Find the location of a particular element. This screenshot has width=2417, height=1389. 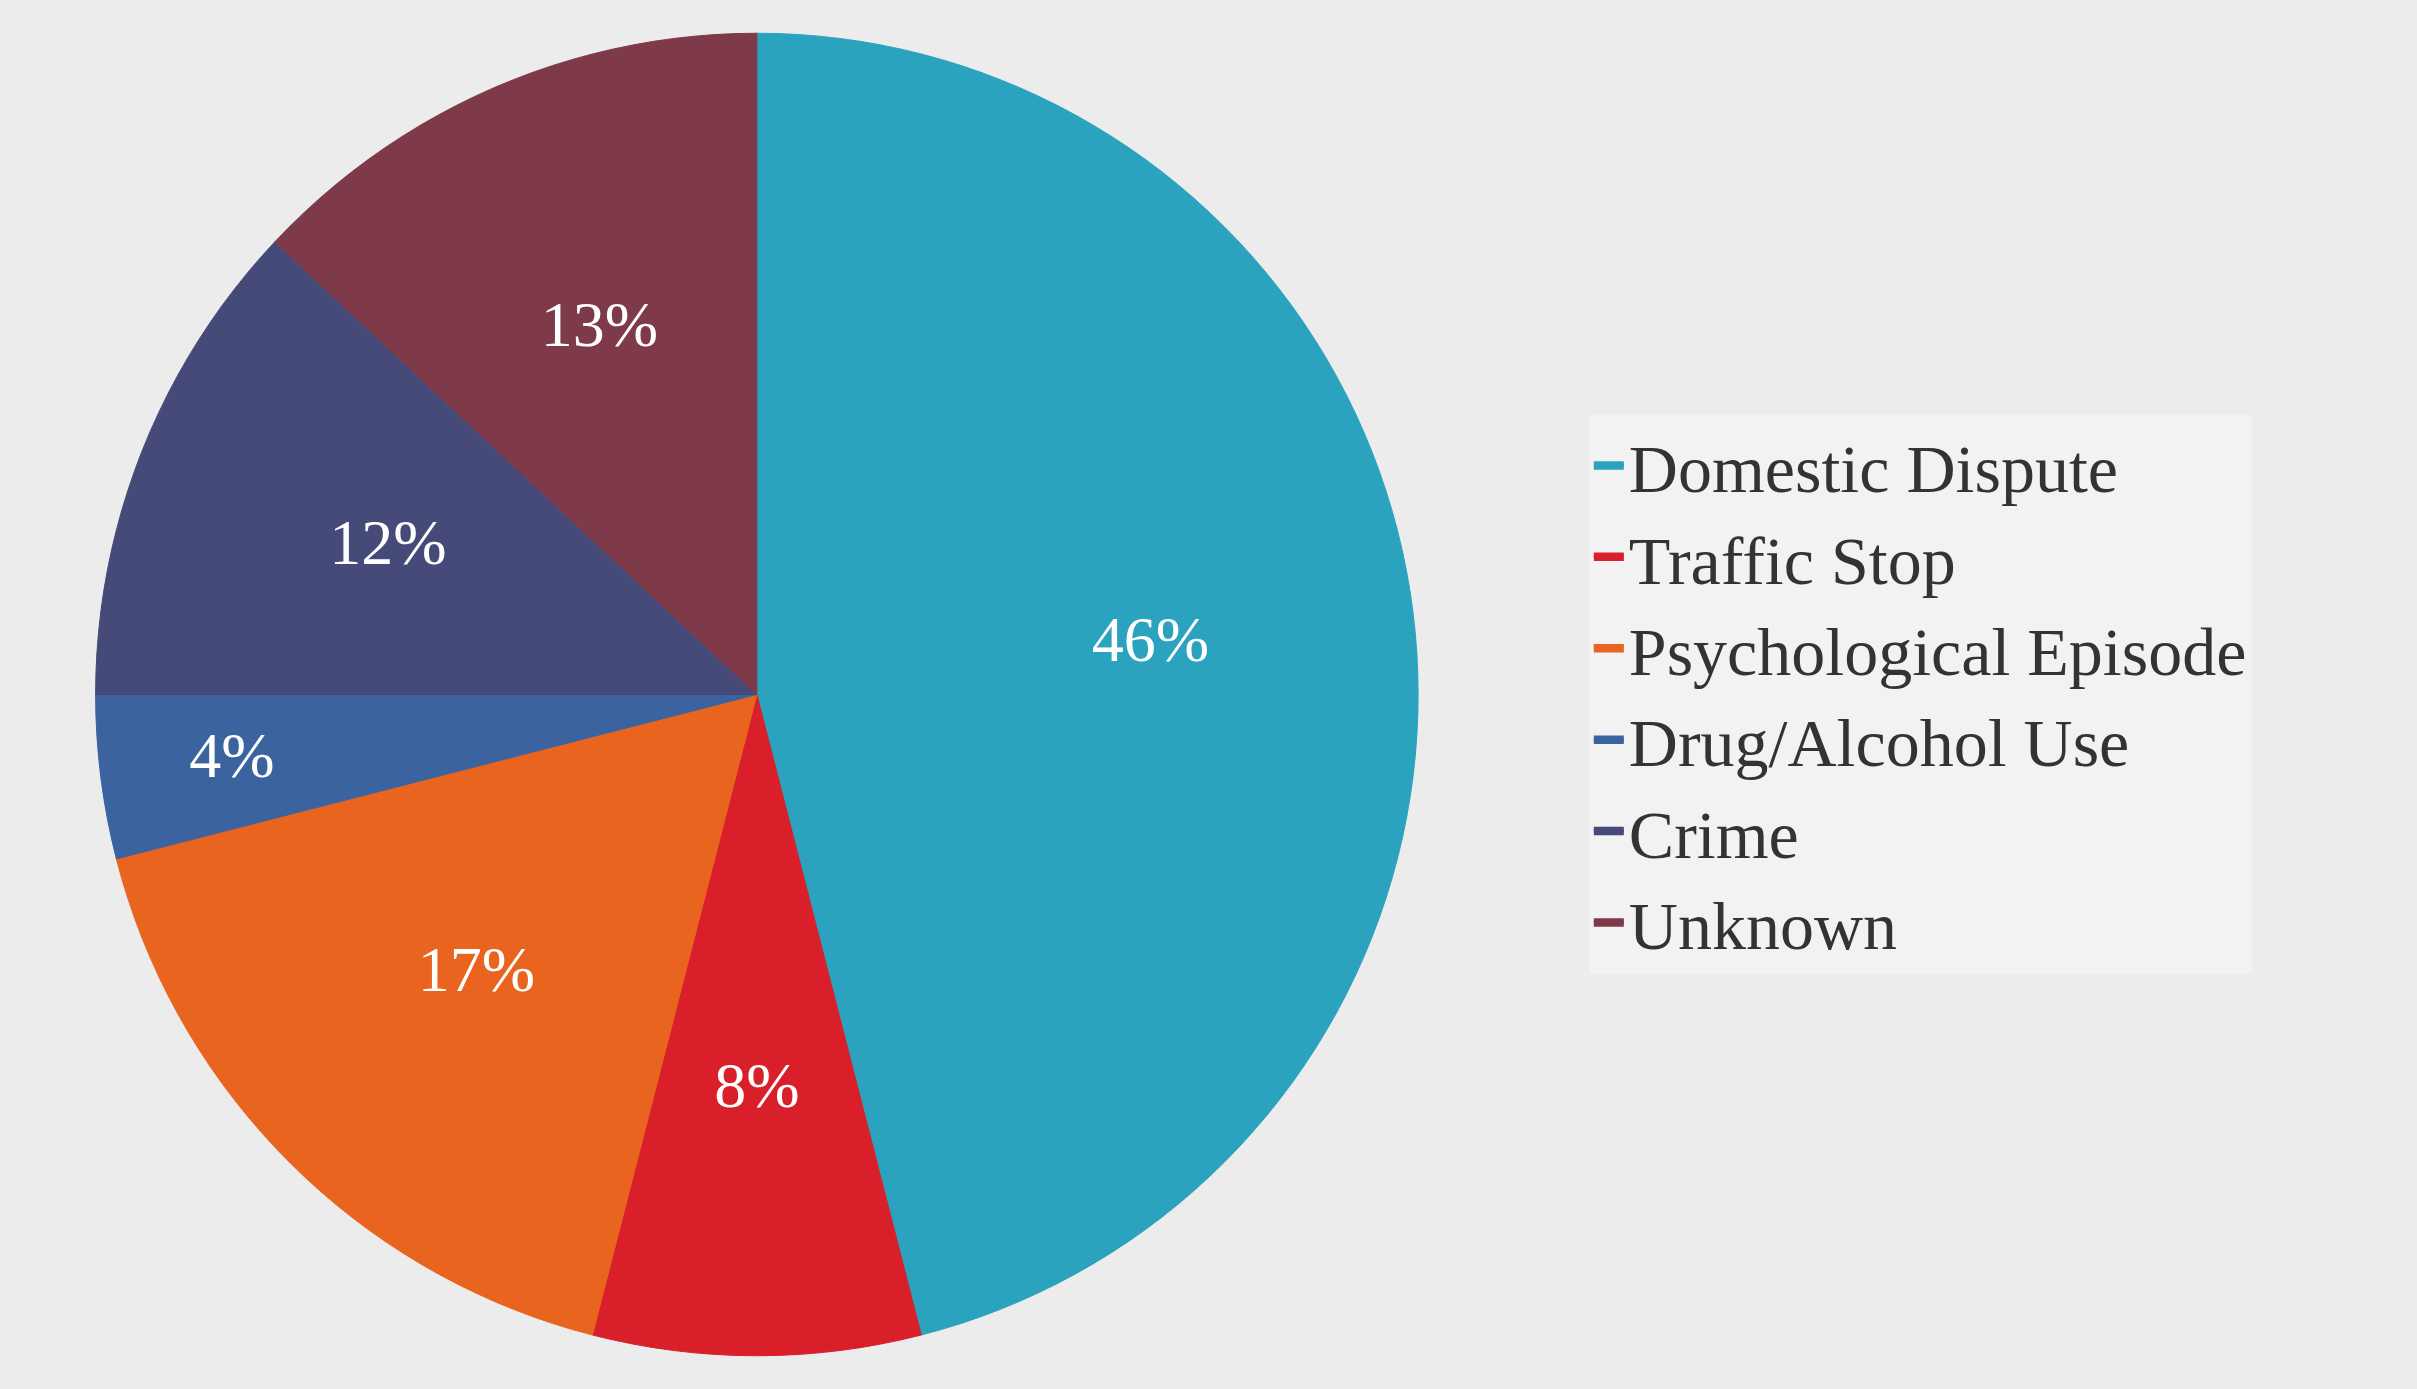

data-label: 8% is located at coordinates (757, 1086).